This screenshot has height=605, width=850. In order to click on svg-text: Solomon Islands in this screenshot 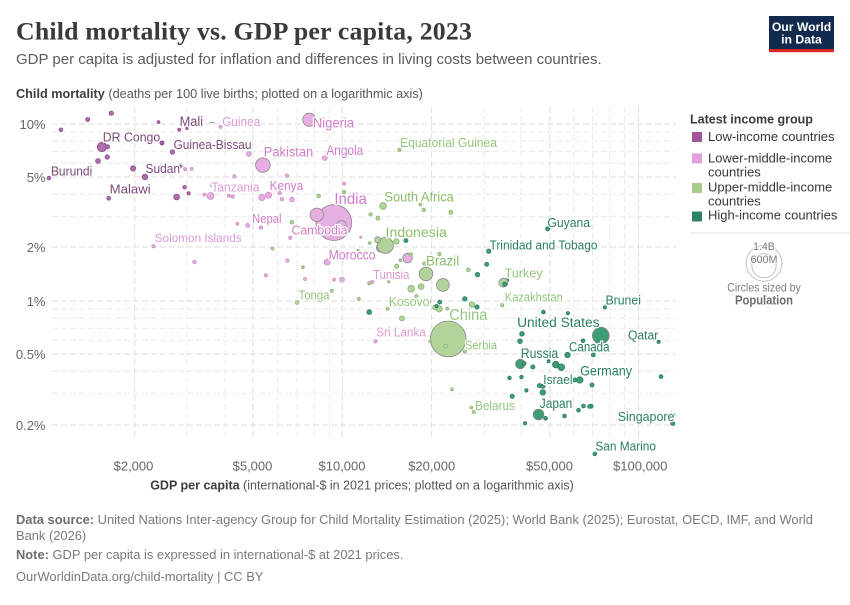, I will do `click(198, 238)`.